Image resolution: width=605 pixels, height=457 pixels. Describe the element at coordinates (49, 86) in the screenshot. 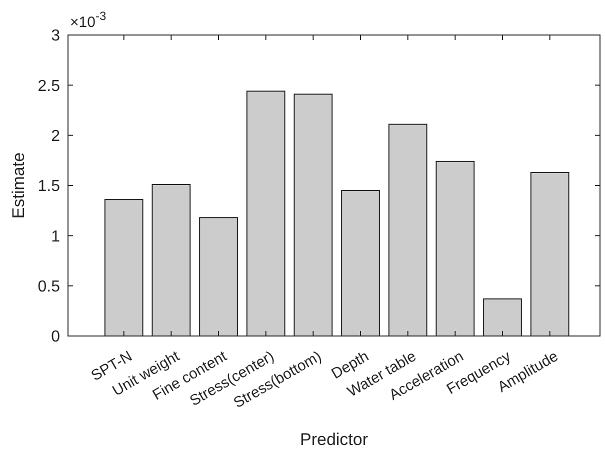

I see `y-tick-label: 2.5` at that location.